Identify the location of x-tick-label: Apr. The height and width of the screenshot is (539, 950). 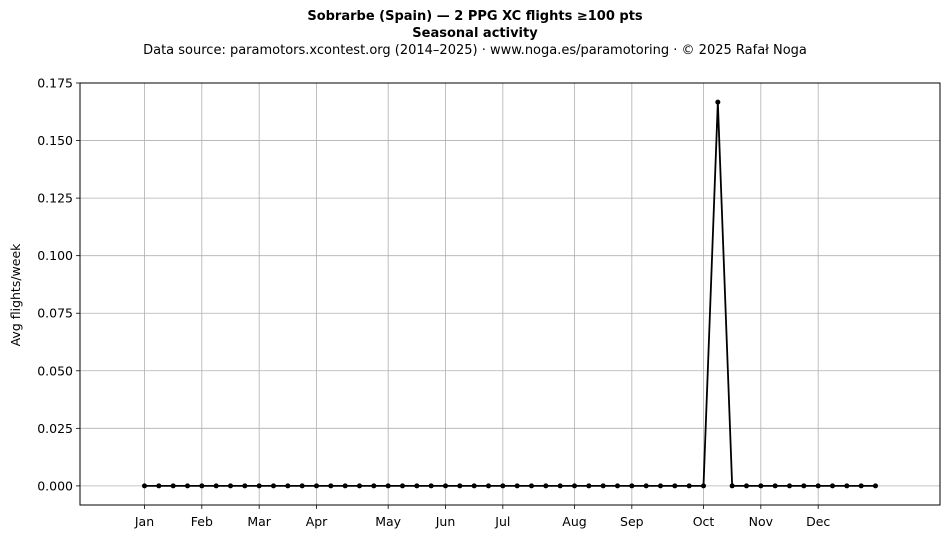
(317, 521).